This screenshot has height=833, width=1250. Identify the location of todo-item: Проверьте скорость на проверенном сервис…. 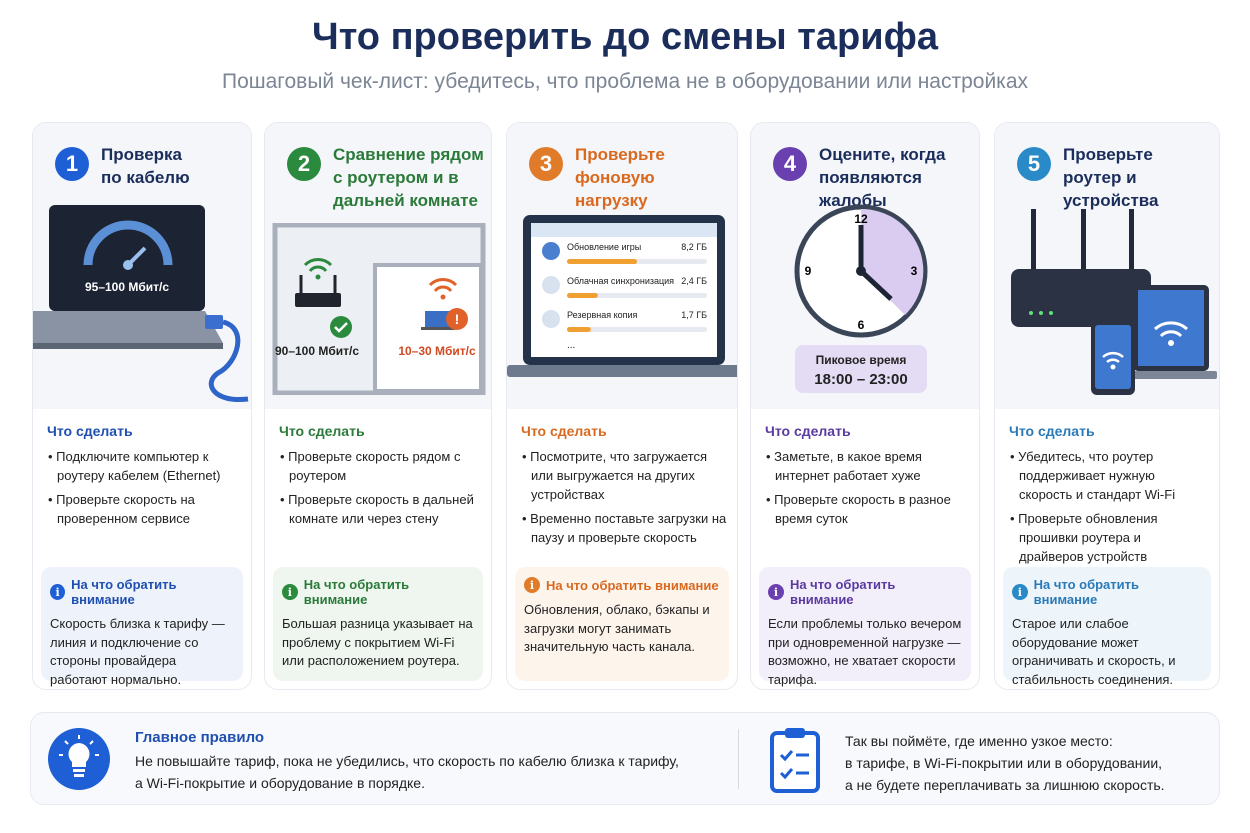
(144, 509).